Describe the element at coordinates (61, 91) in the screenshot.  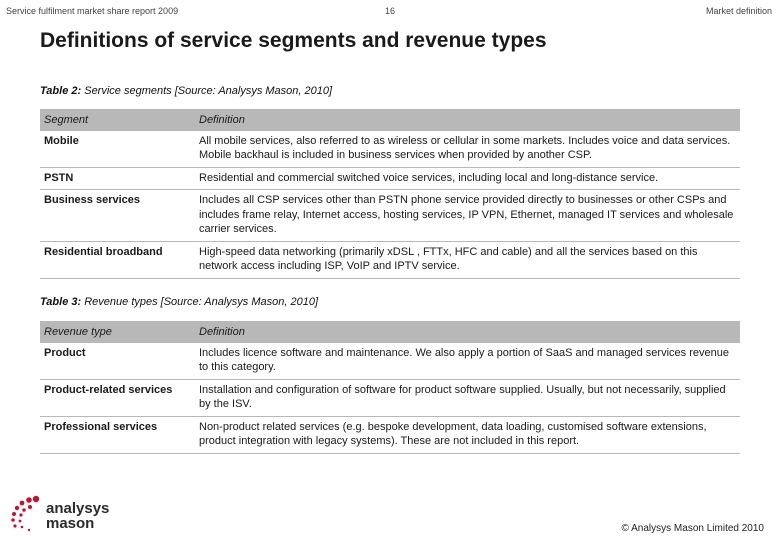
I see `table2-caption-label: Table 2:` at that location.